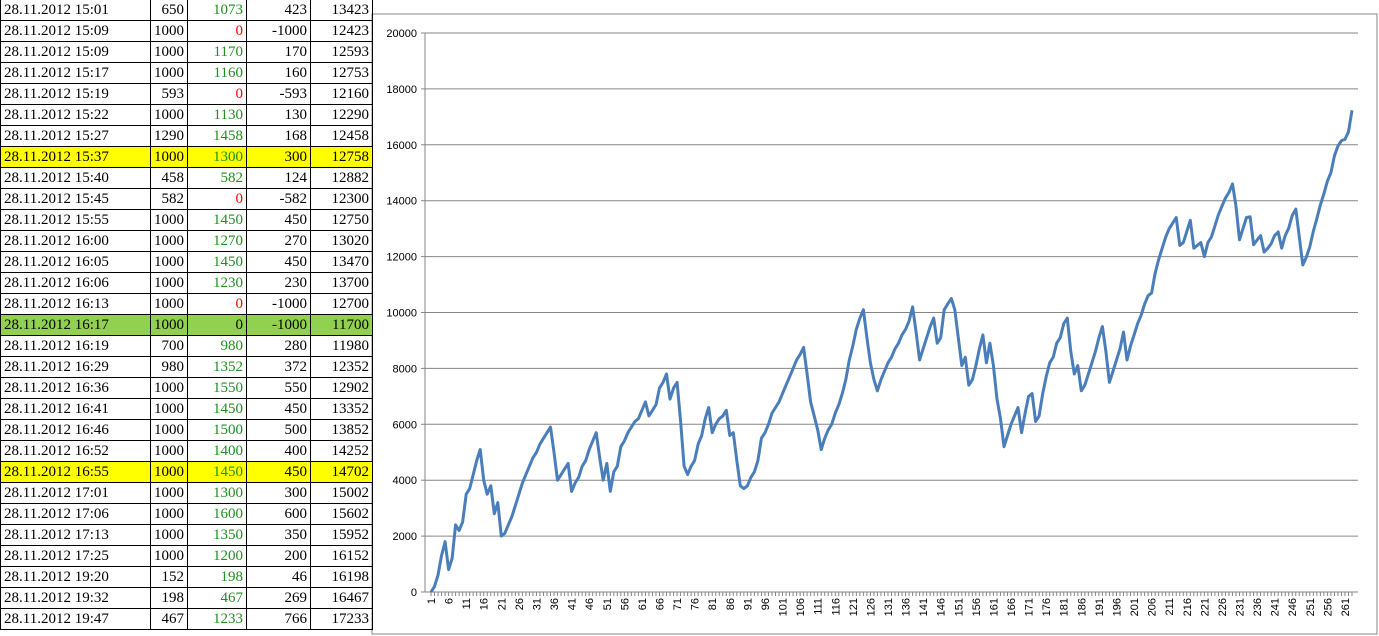 The image size is (1379, 636). What do you see at coordinates (75, 157) in the screenshot?
I see `table-cell: 28.11.2012 15:37` at bounding box center [75, 157].